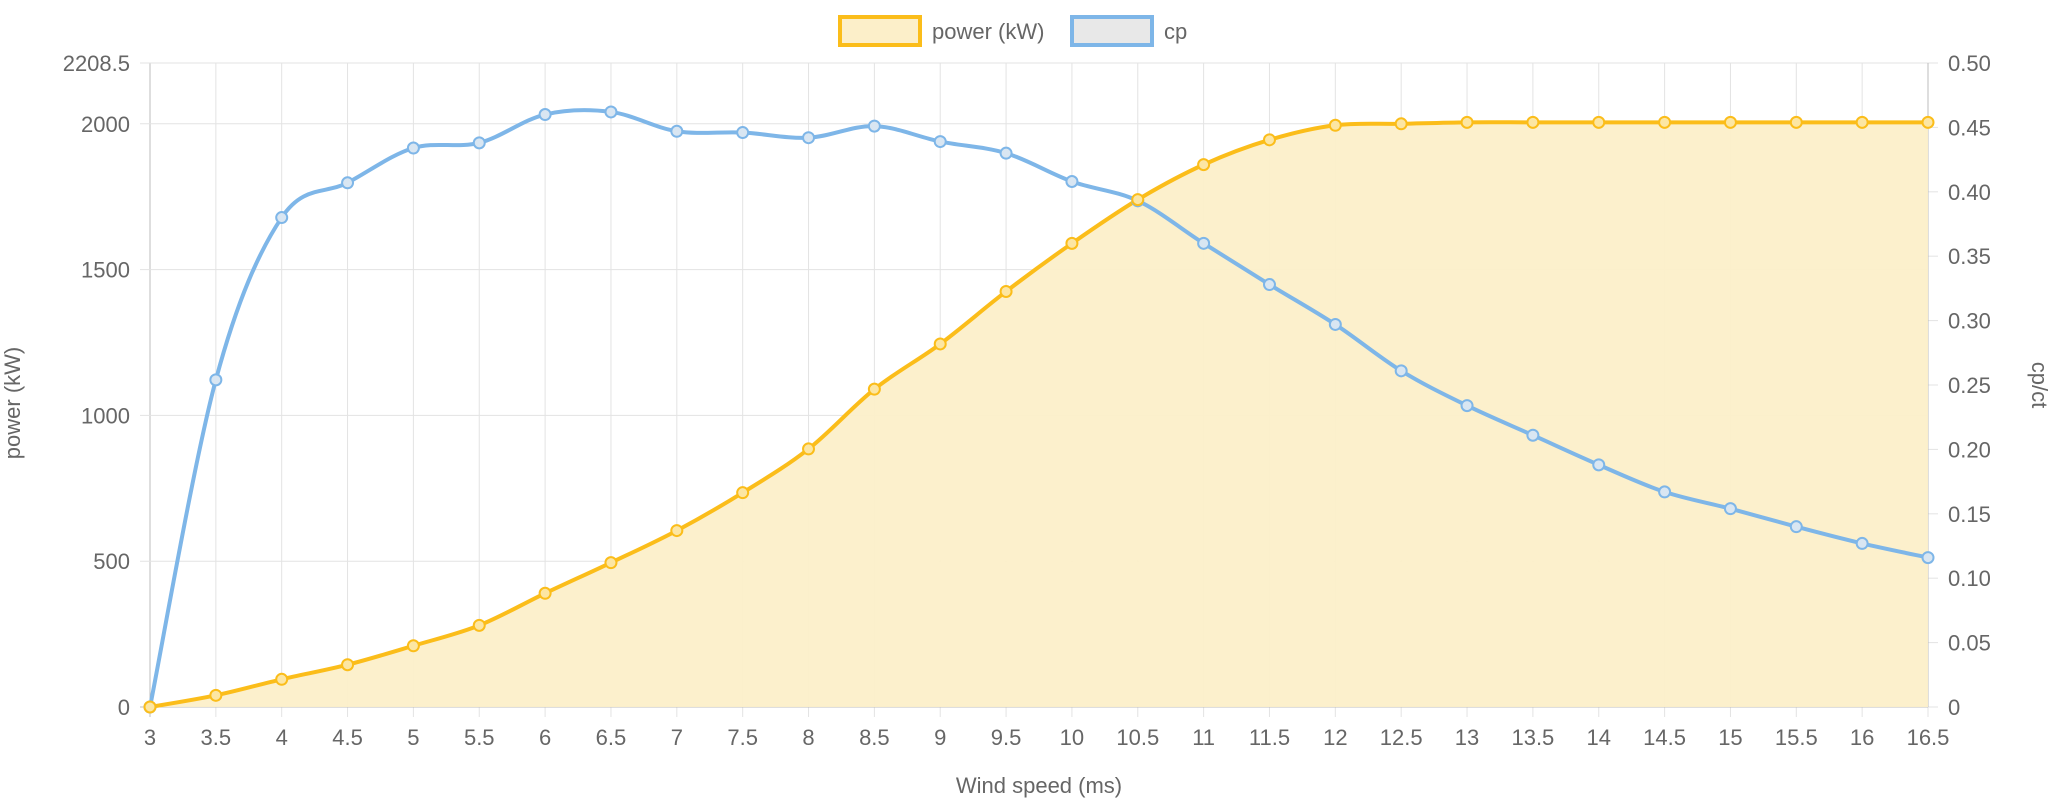  I want to click on right-y-tick-label: 0.50, so click(1969, 63).